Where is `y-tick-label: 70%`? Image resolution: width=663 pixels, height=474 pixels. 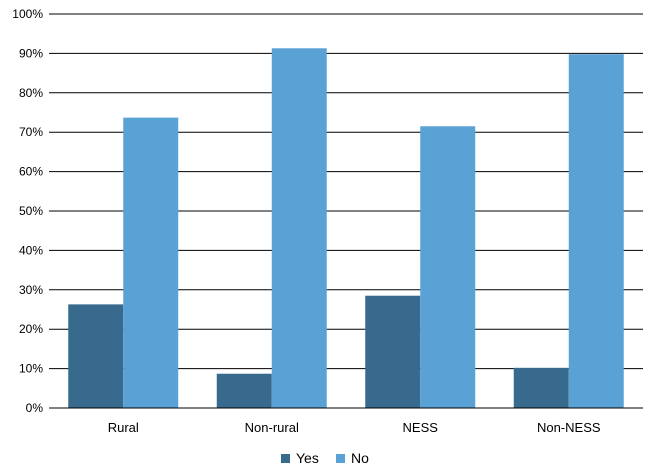
y-tick-label: 70% is located at coordinates (31, 132).